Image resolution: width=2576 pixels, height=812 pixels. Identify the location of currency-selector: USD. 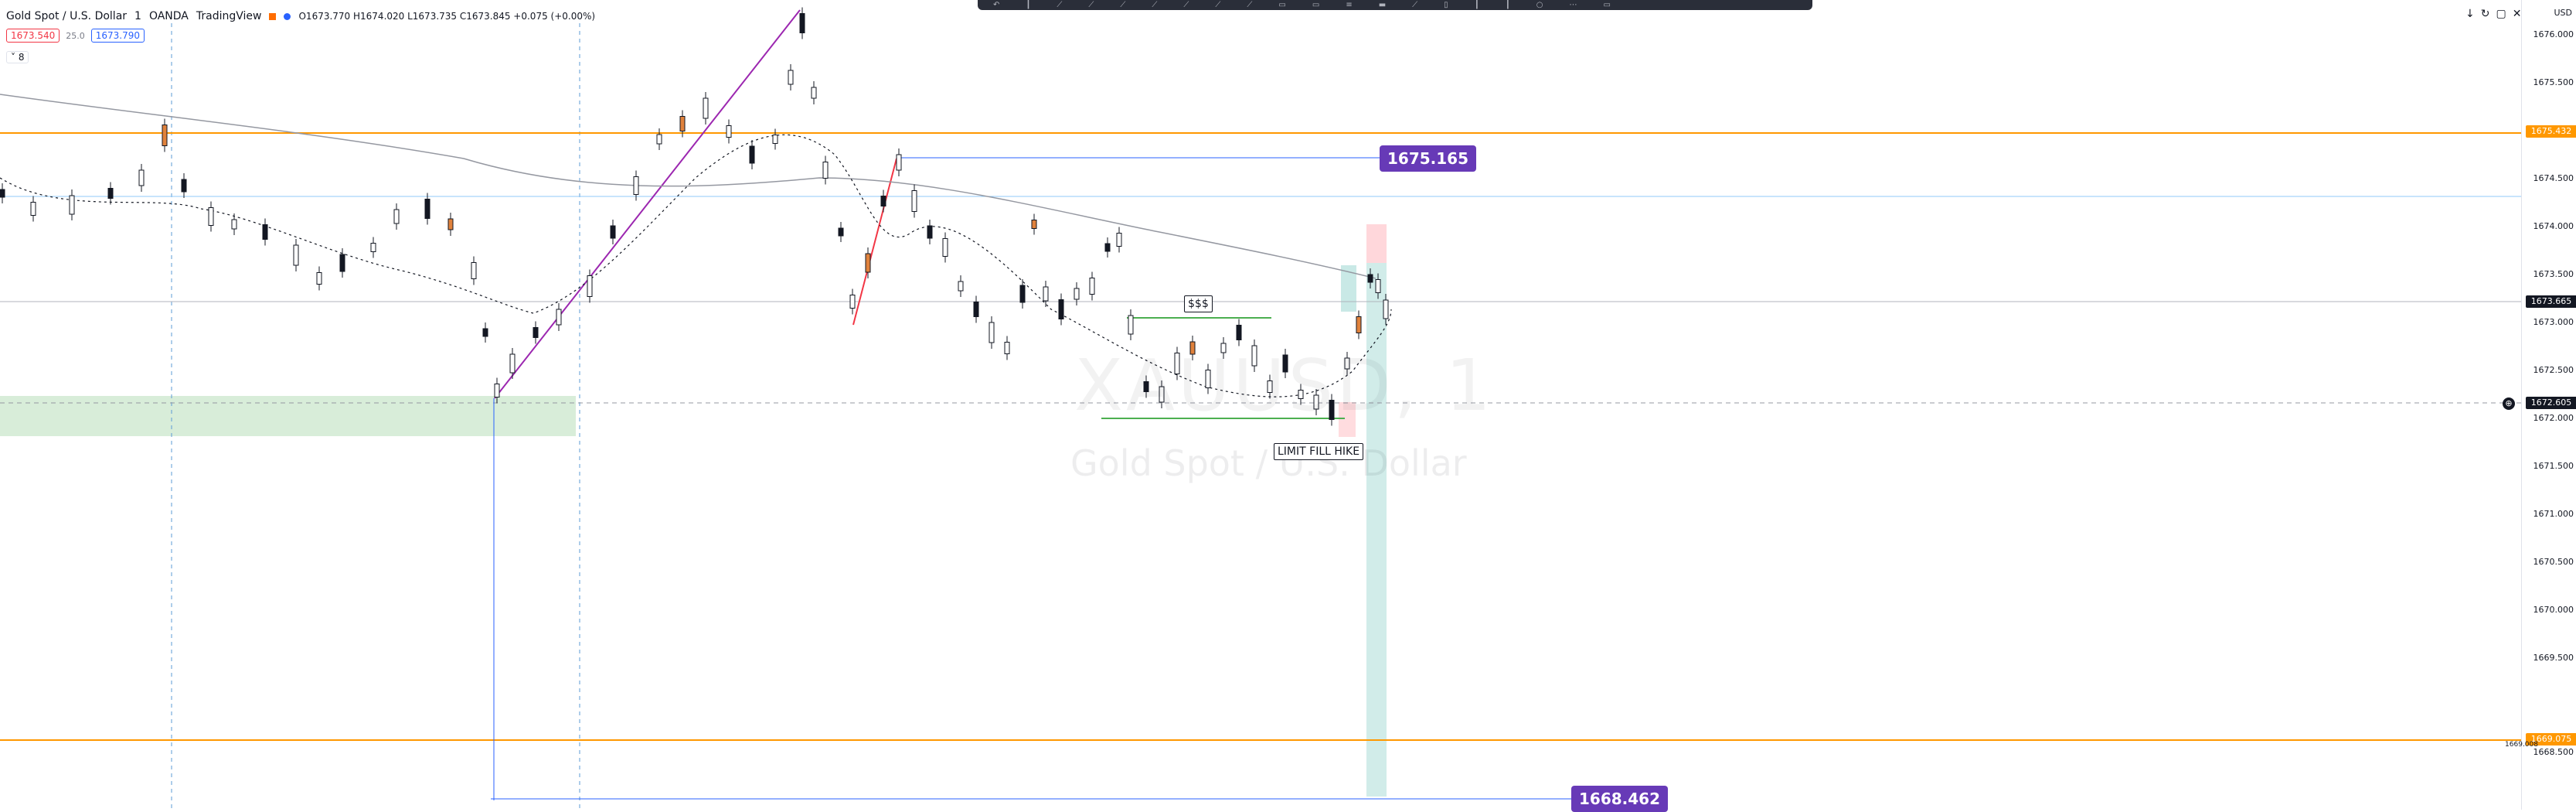
(2563, 13).